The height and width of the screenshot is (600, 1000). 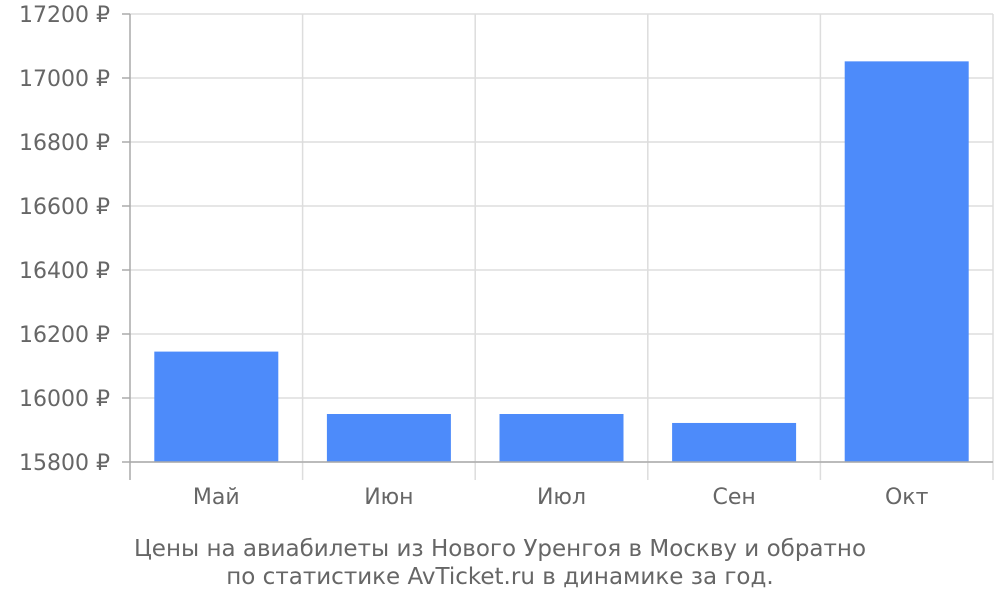 What do you see at coordinates (64, 143) in the screenshot?
I see `y-tick-label: 16800 ₽` at bounding box center [64, 143].